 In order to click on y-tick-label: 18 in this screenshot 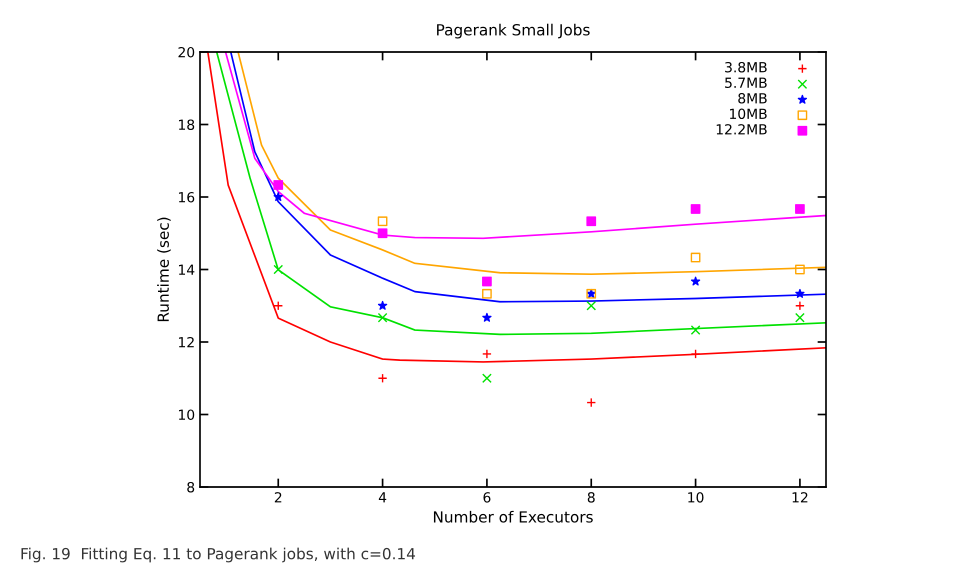, I will do `click(186, 124)`.